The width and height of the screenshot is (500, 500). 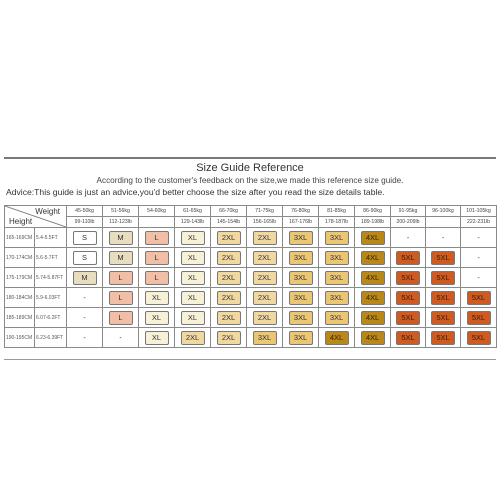 I want to click on size-cell: S, so click(x=84, y=257).